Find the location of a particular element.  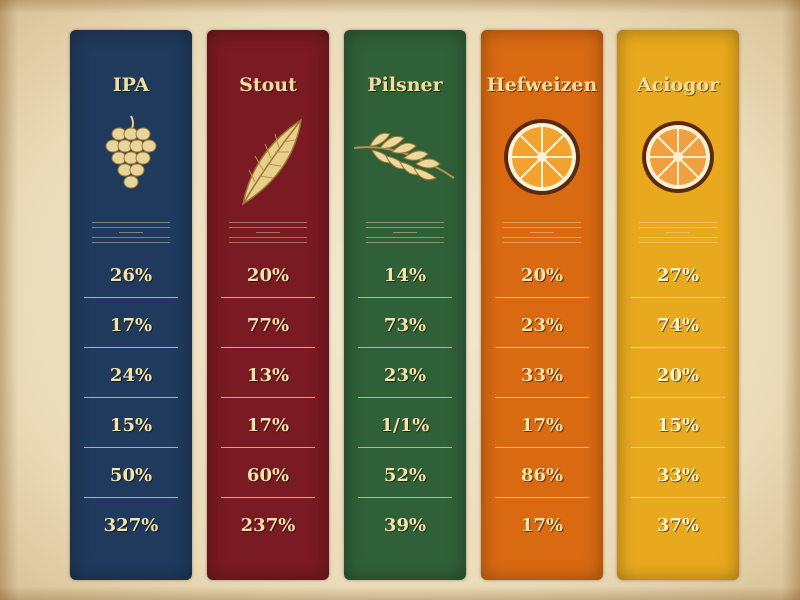

value-row: 37% is located at coordinates (678, 525).